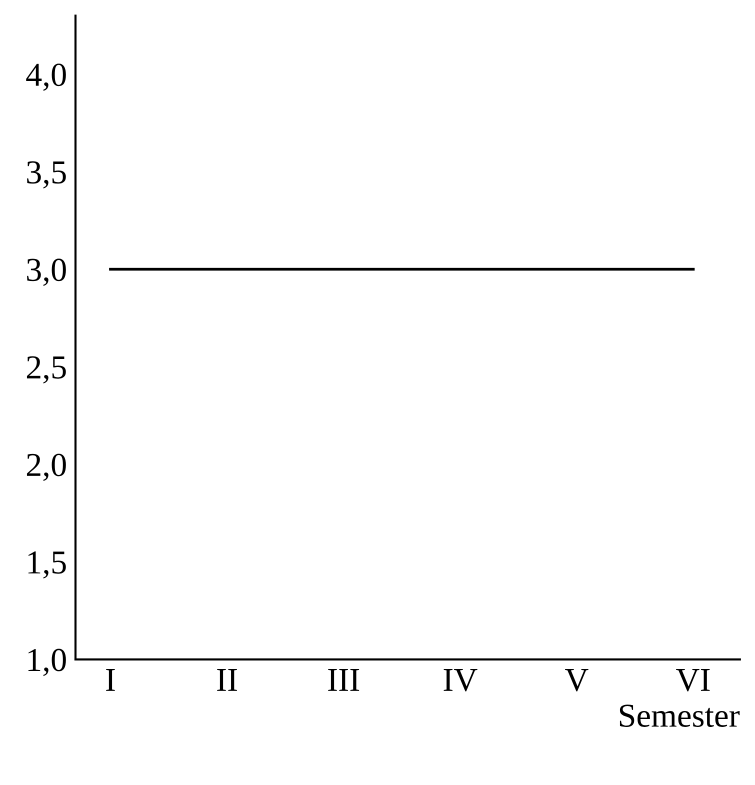  I want to click on x-tick-label: I, so click(110, 680).